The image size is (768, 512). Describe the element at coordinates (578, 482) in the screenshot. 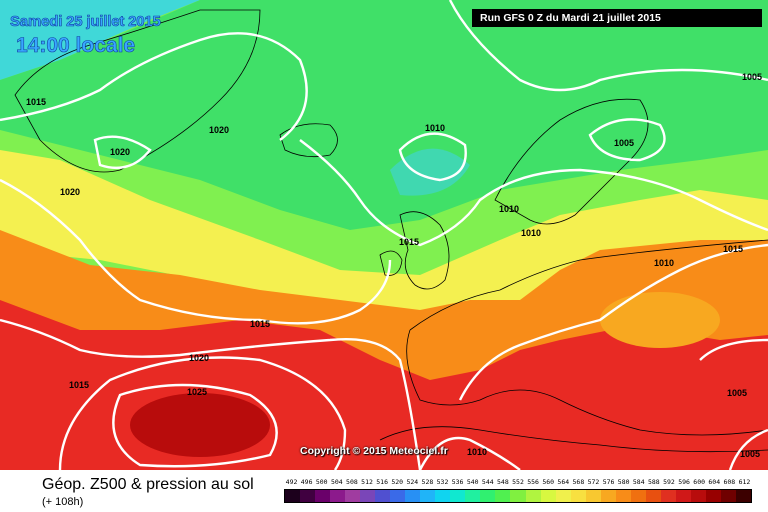

I see `scale-label: 568` at that location.